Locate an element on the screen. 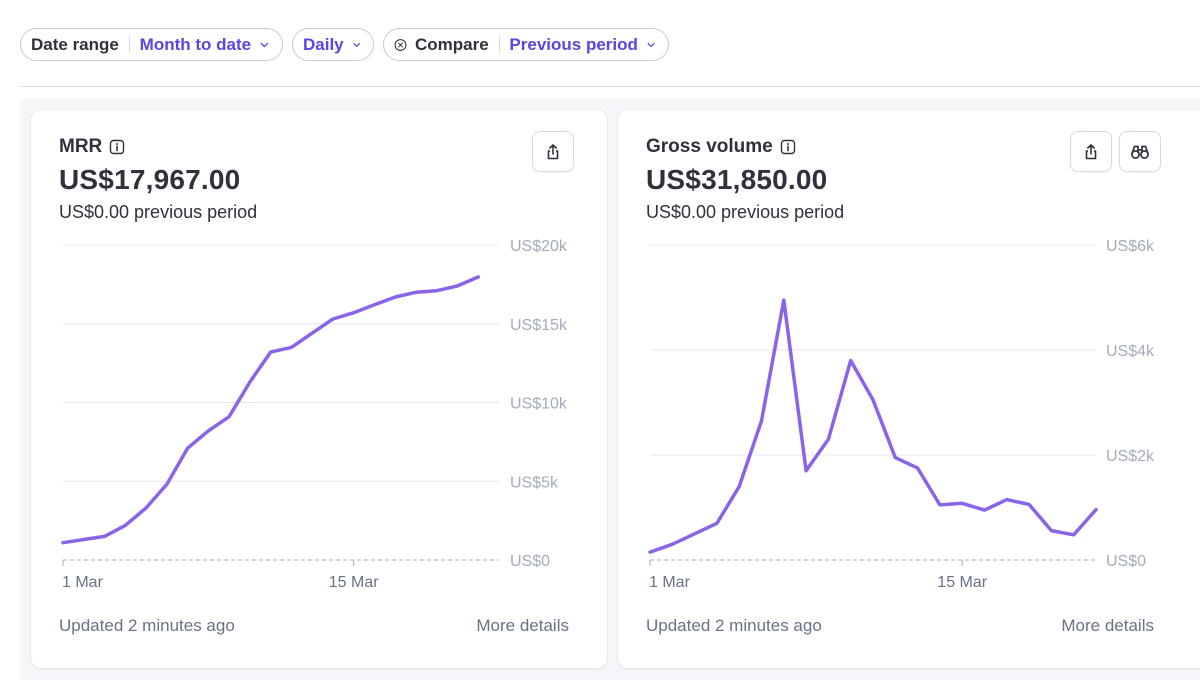  interval-filter: Daily is located at coordinates (333, 44).